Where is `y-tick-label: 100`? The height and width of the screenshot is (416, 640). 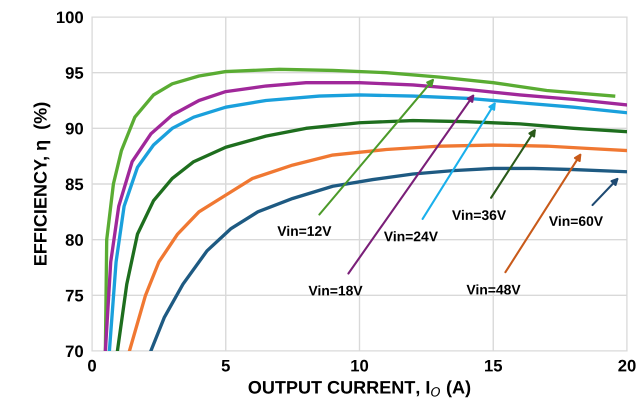
y-tick-label: 100 is located at coordinates (69, 17).